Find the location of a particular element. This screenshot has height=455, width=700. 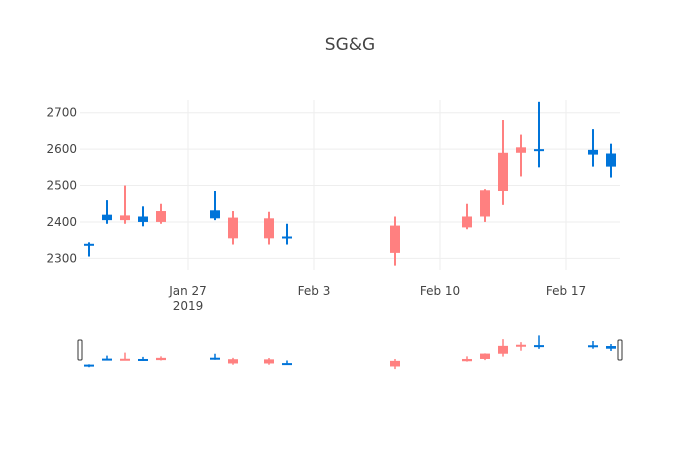

x-tick-label: Jan 27 is located at coordinates (187, 291).